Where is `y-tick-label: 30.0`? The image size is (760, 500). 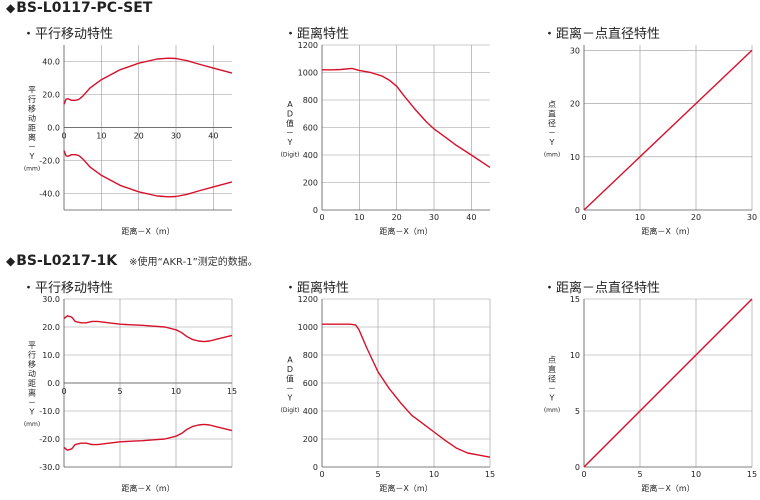
y-tick-label: 30.0 is located at coordinates (51, 299).